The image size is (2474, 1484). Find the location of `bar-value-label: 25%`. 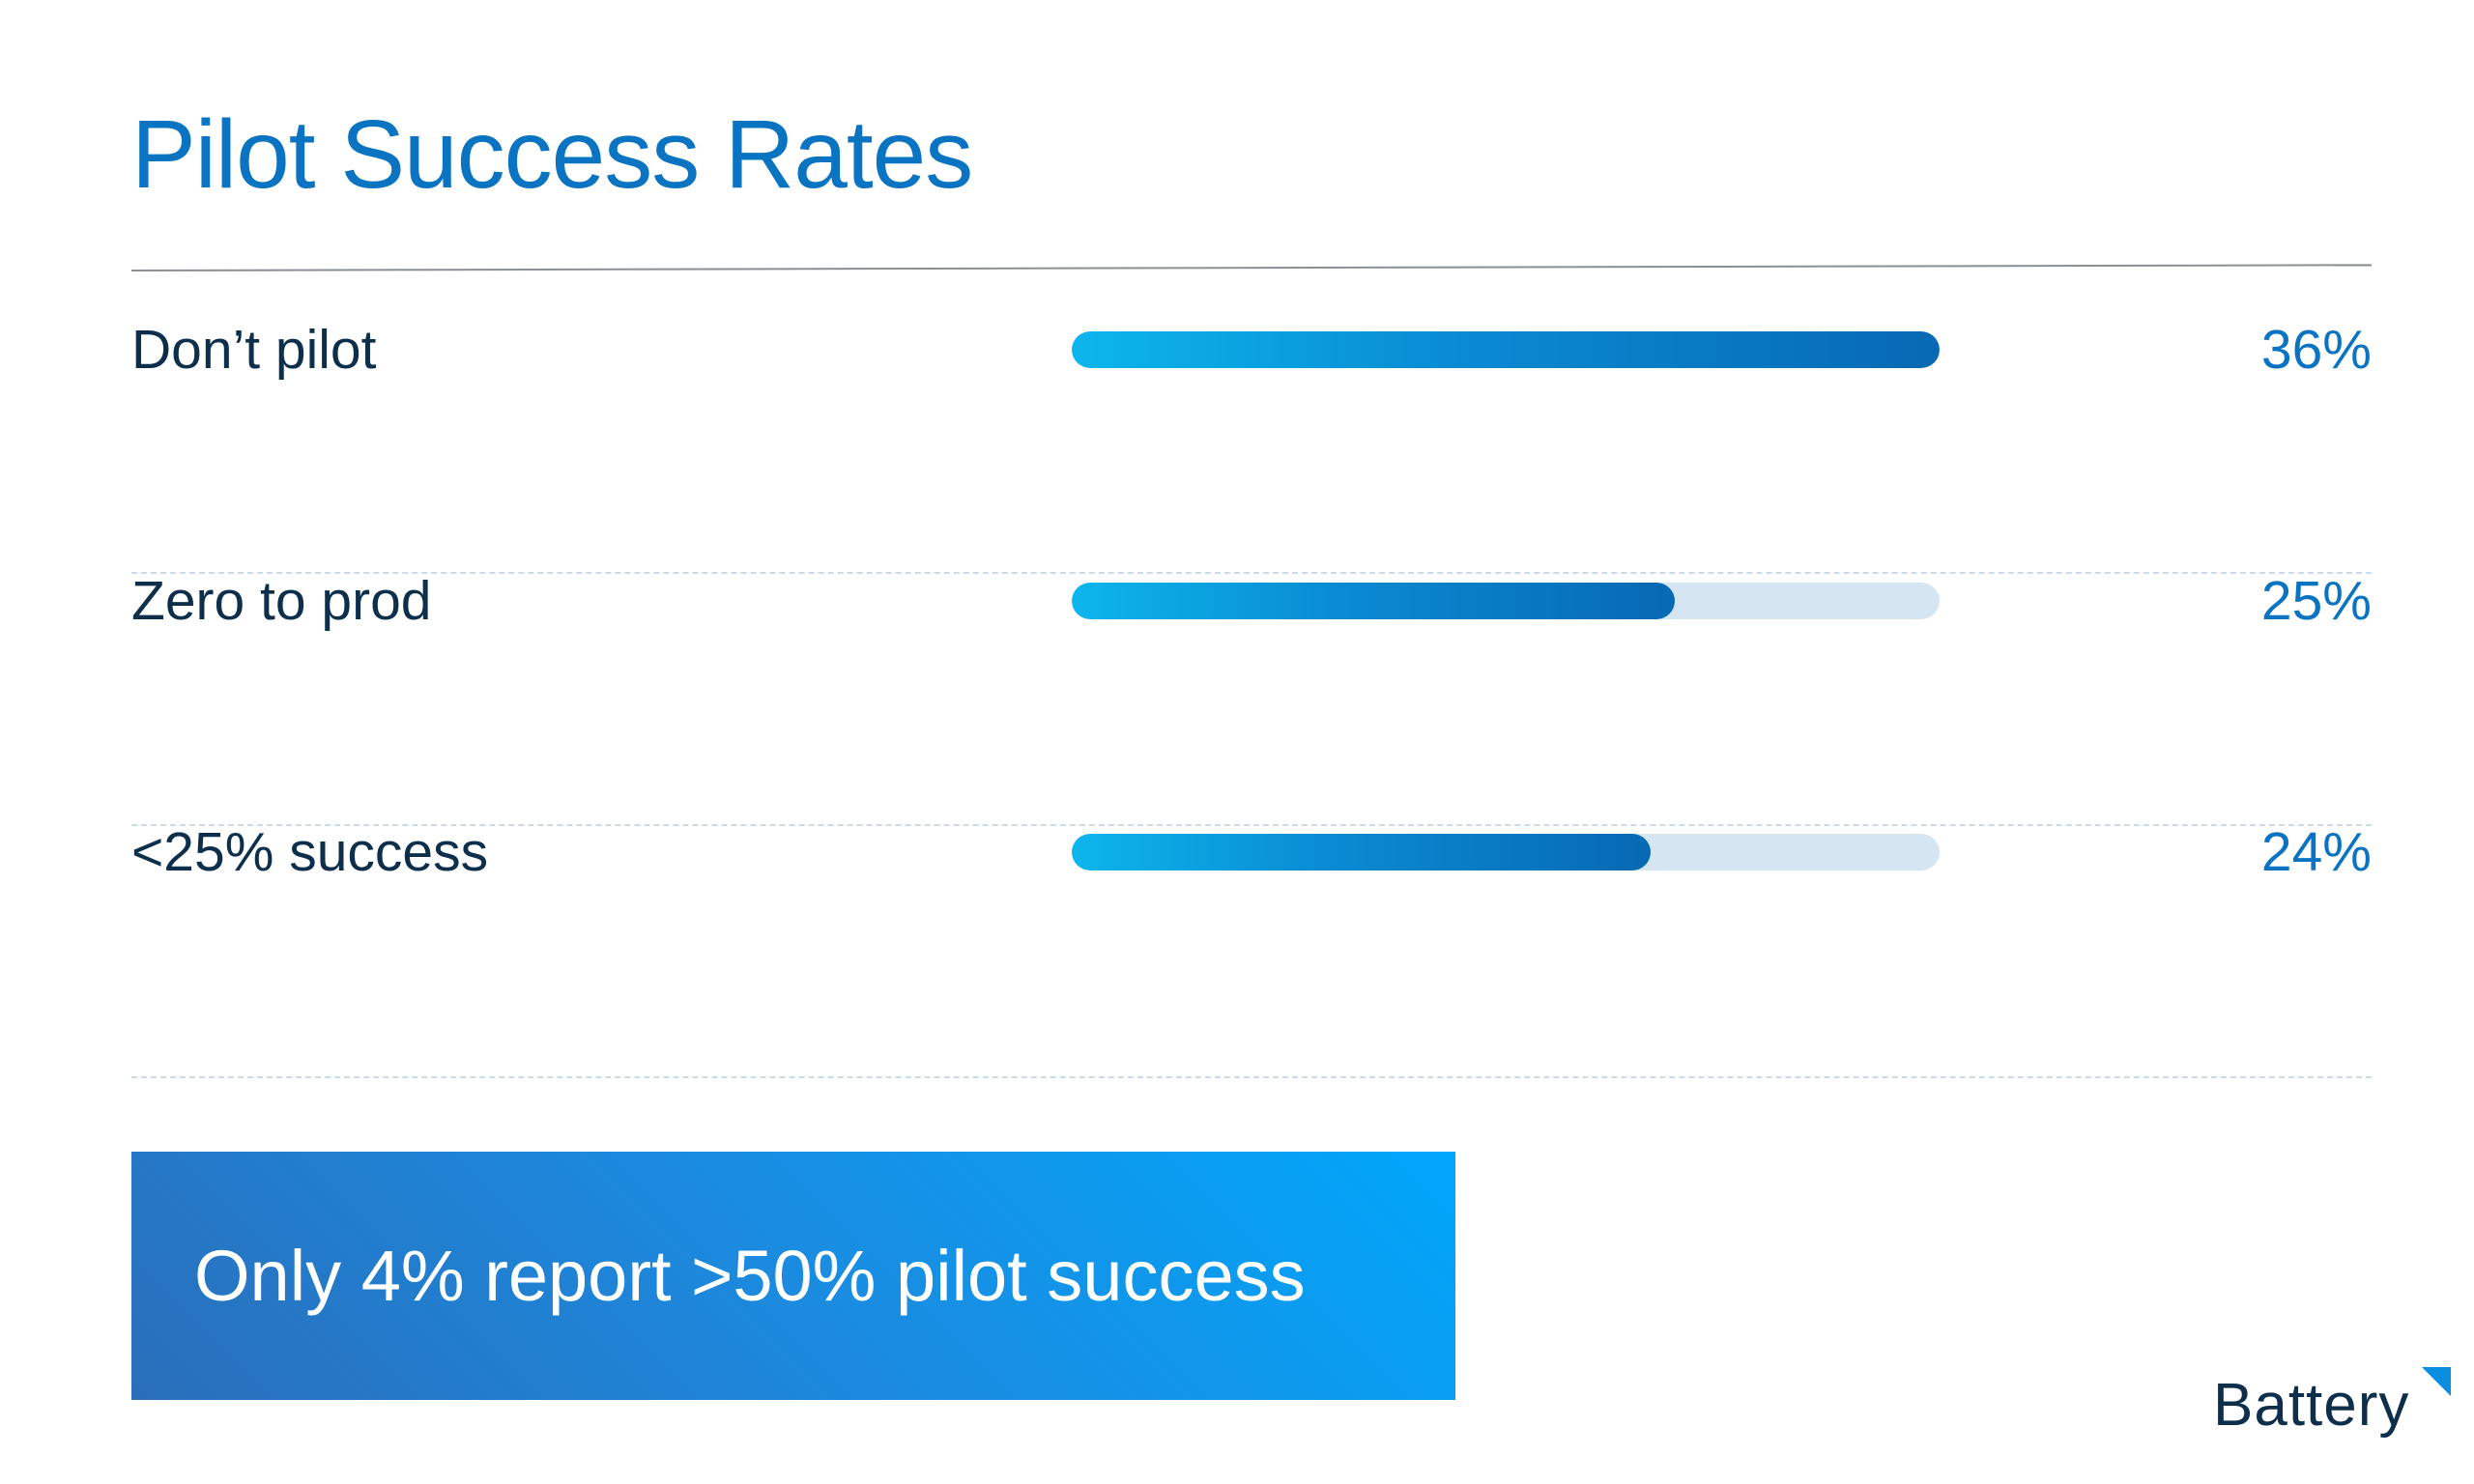

bar-value-label: 25% is located at coordinates (2316, 601).